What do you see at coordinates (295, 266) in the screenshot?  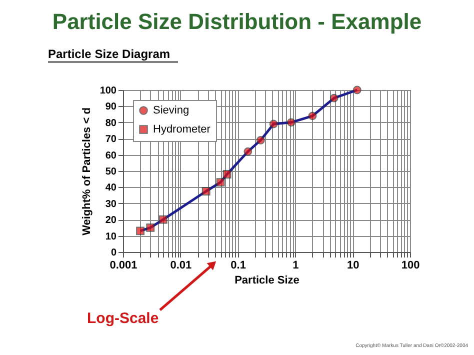 I see `x-tick-label: 1` at bounding box center [295, 266].